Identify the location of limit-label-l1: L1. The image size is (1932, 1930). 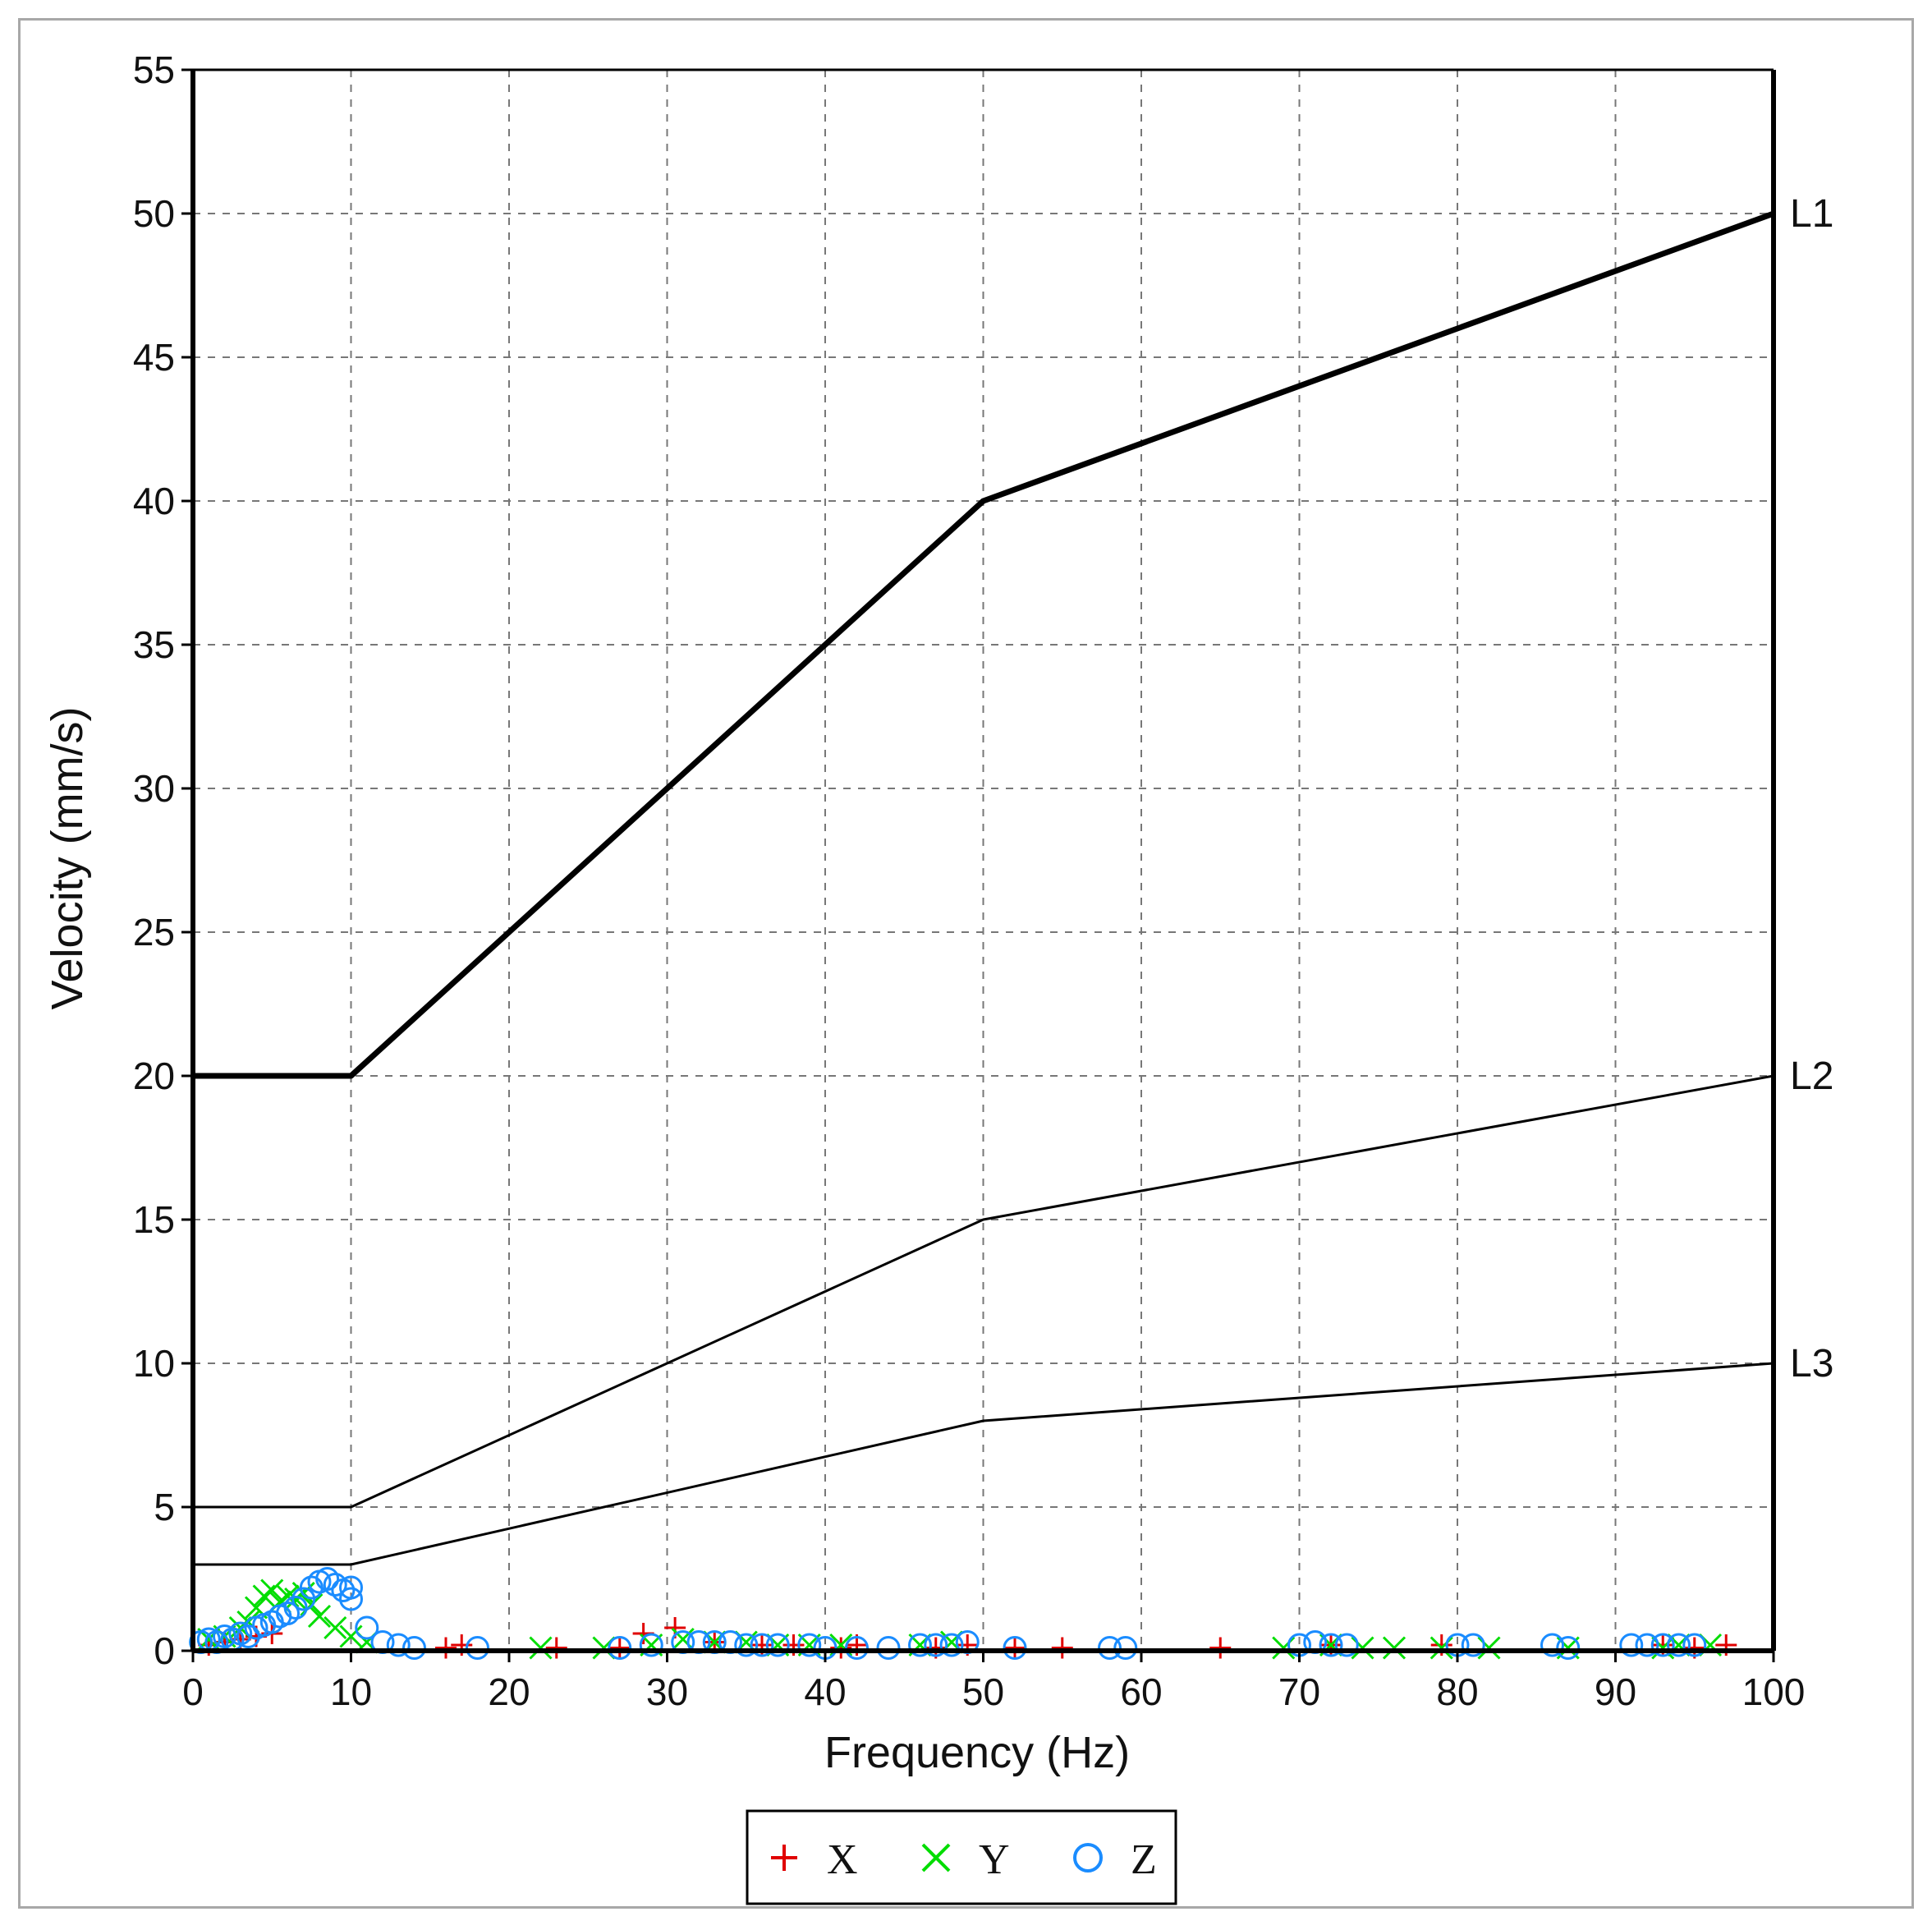
(1811, 214).